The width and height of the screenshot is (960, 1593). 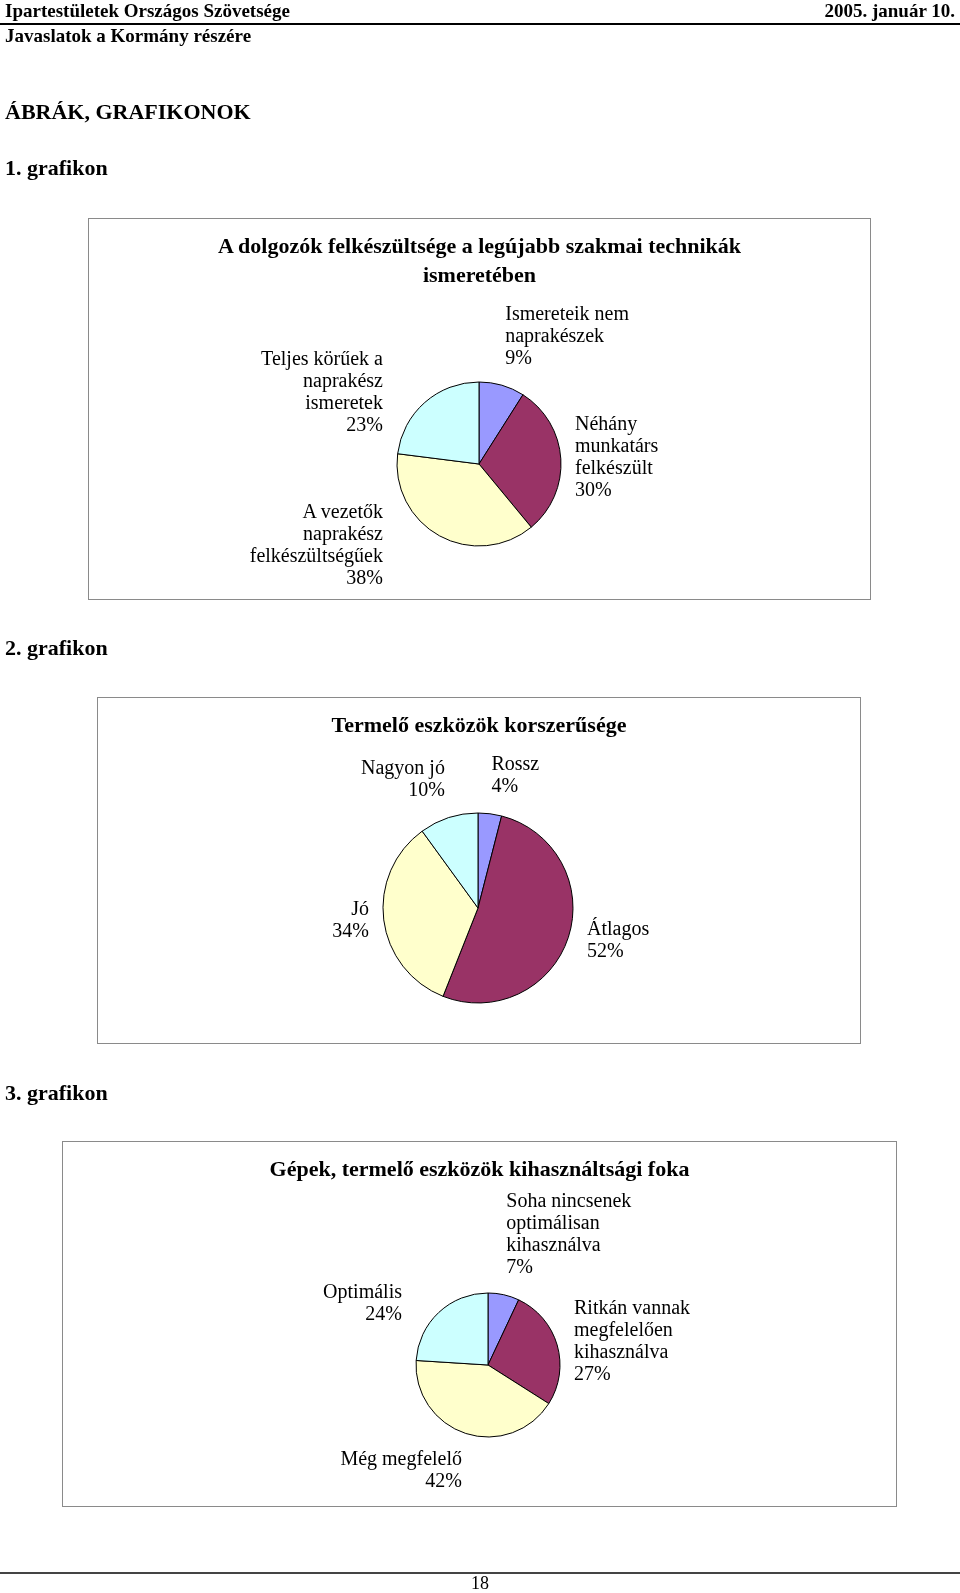 What do you see at coordinates (618, 929) in the screenshot?
I see `slice-label: Átlagos` at bounding box center [618, 929].